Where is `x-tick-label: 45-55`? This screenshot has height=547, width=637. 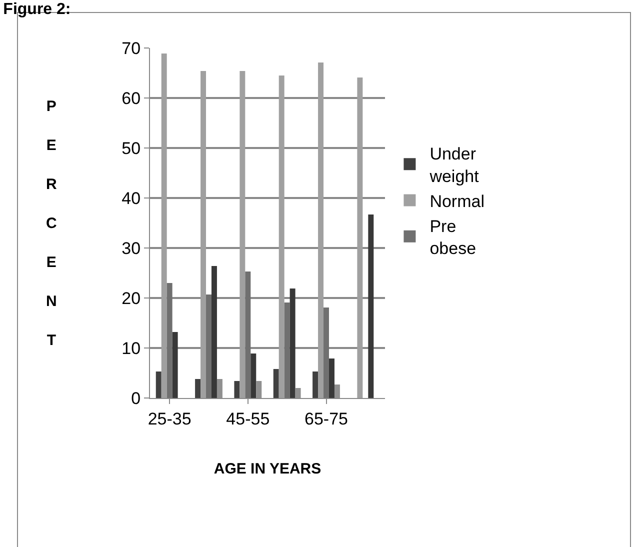
x-tick-label: 45-55 is located at coordinates (248, 418).